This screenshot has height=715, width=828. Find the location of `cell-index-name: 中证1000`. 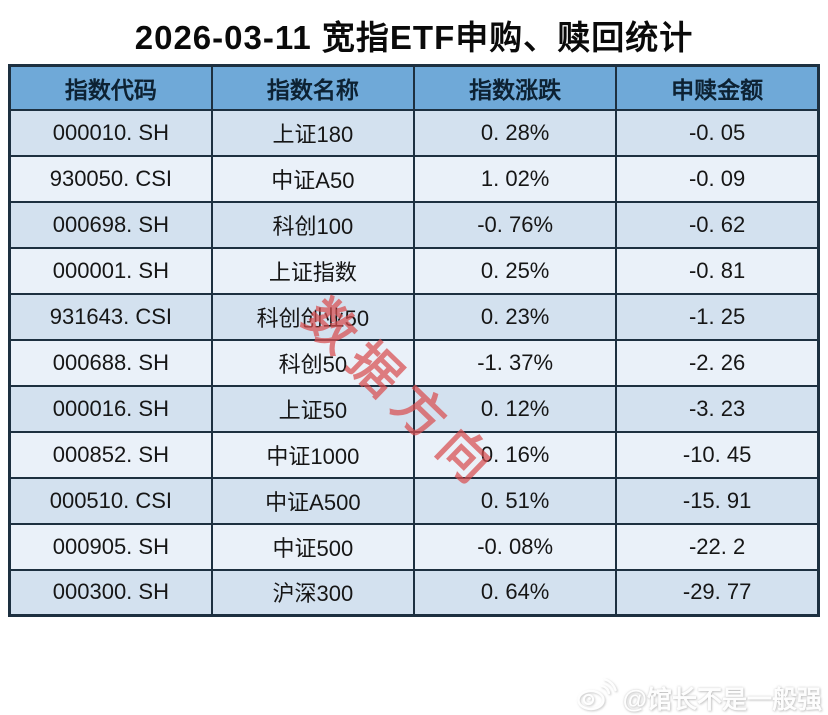

cell-index-name: 中证1000 is located at coordinates (313, 454).